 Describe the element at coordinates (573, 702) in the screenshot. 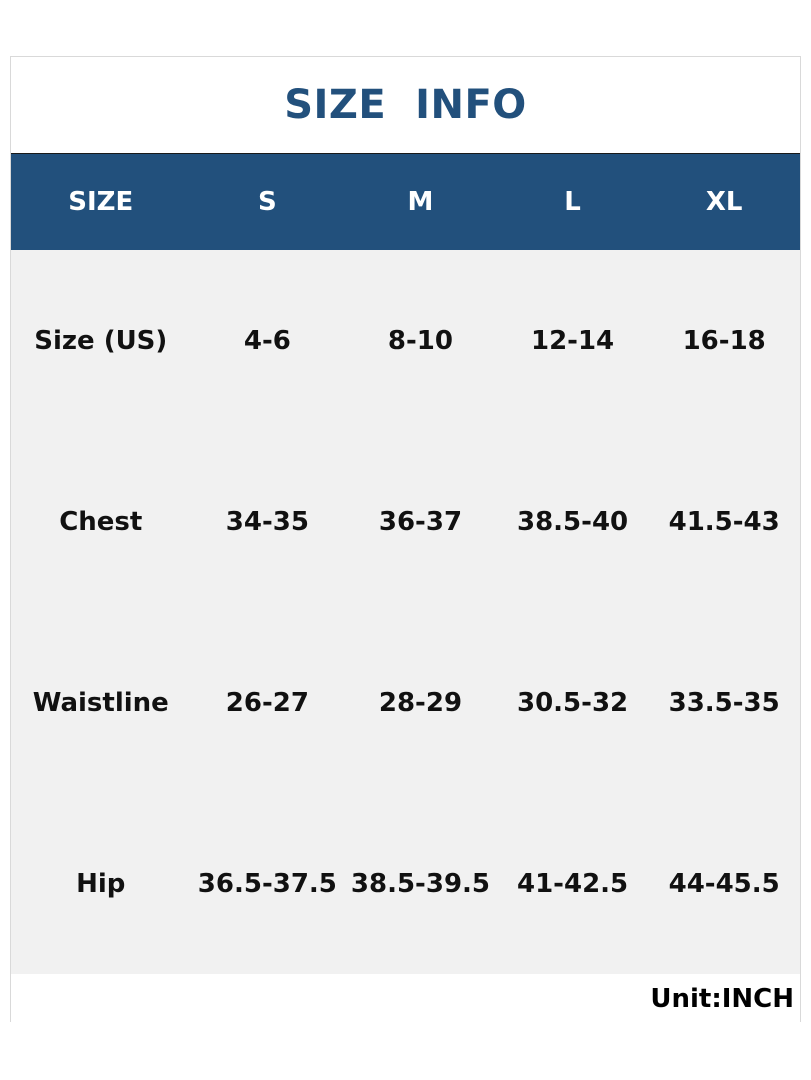

I see `table-cell: 30.5-32` at that location.